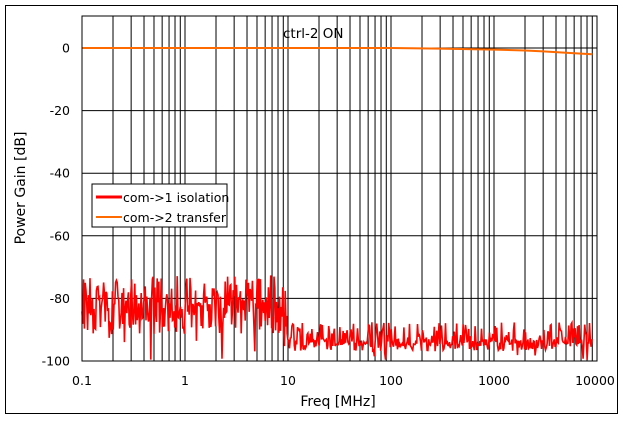  Describe the element at coordinates (60, 235) in the screenshot. I see `y-tick-label: -60` at that location.